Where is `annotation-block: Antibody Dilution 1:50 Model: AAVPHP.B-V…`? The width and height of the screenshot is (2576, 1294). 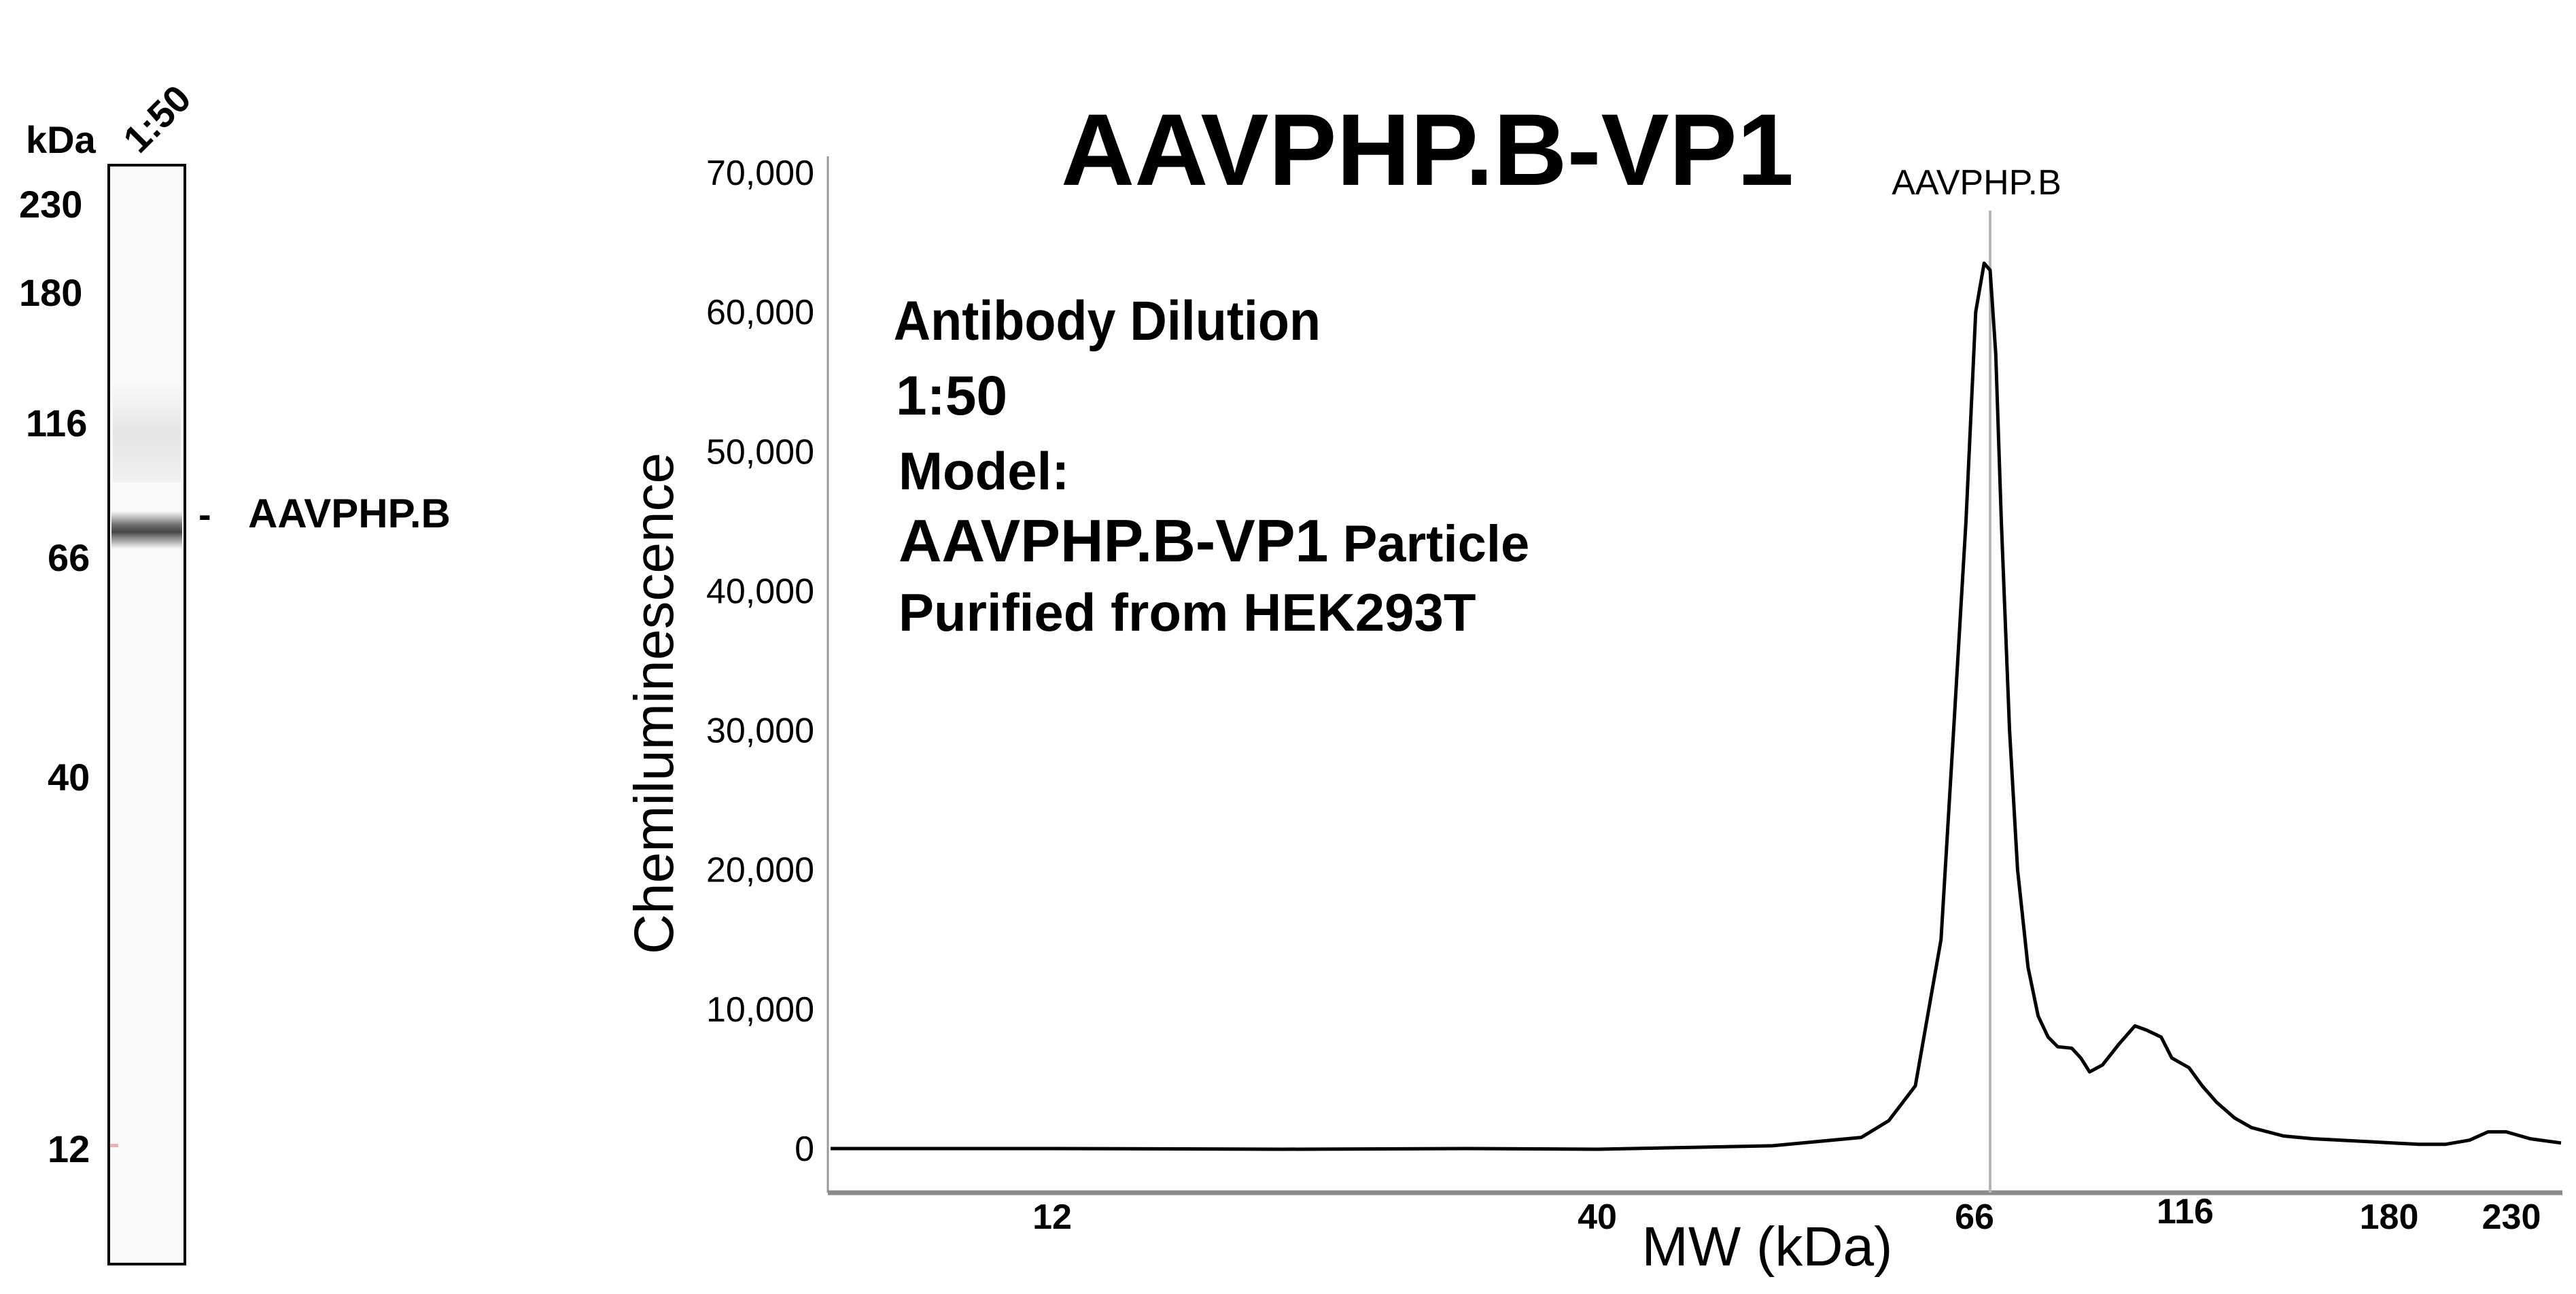
annotation-block: Antibody Dilution 1:50 Model: AAVPHP.B-V… is located at coordinates (1212, 466).